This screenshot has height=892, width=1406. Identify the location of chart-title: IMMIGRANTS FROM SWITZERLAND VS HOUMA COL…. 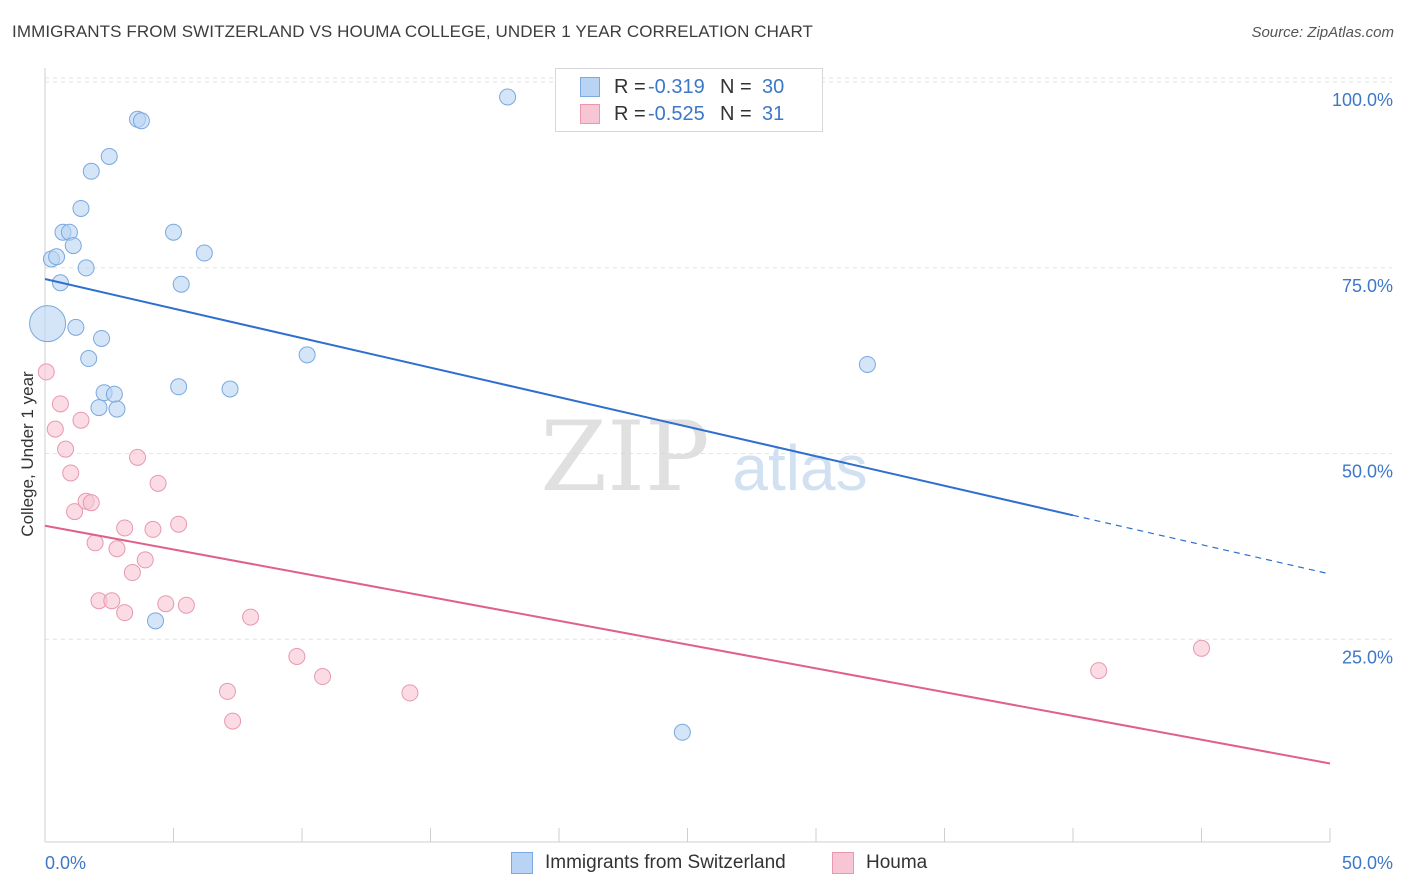
(413, 31).